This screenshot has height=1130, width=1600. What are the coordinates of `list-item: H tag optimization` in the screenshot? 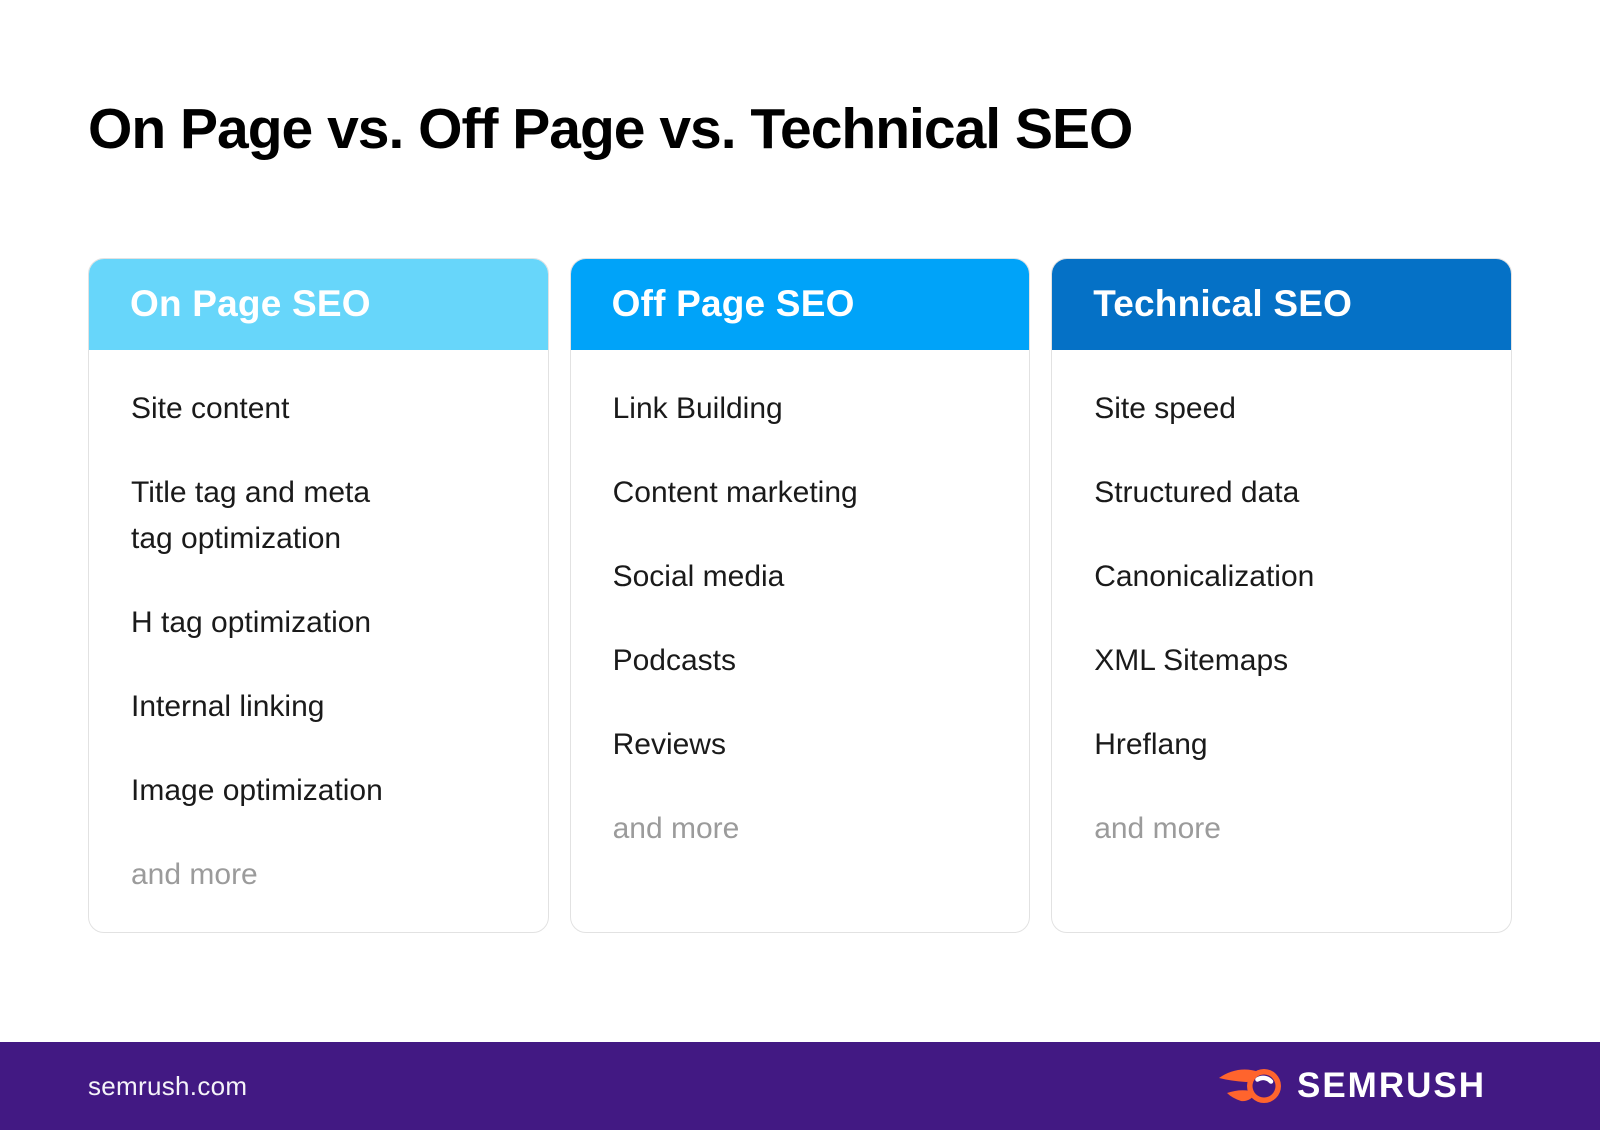 It's located at (251, 622).